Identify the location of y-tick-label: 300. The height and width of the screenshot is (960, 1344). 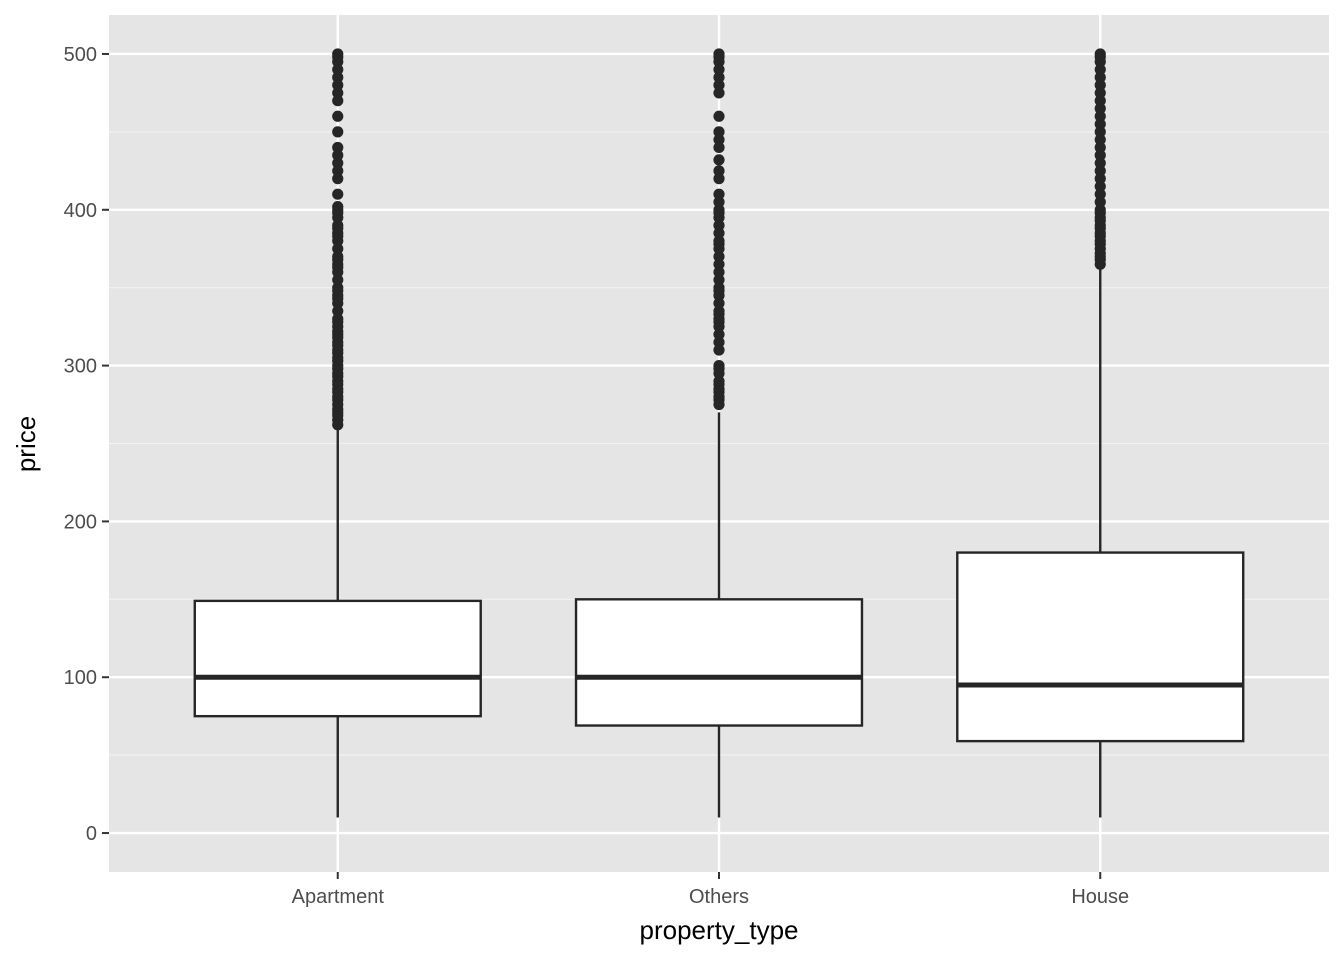
(80, 367).